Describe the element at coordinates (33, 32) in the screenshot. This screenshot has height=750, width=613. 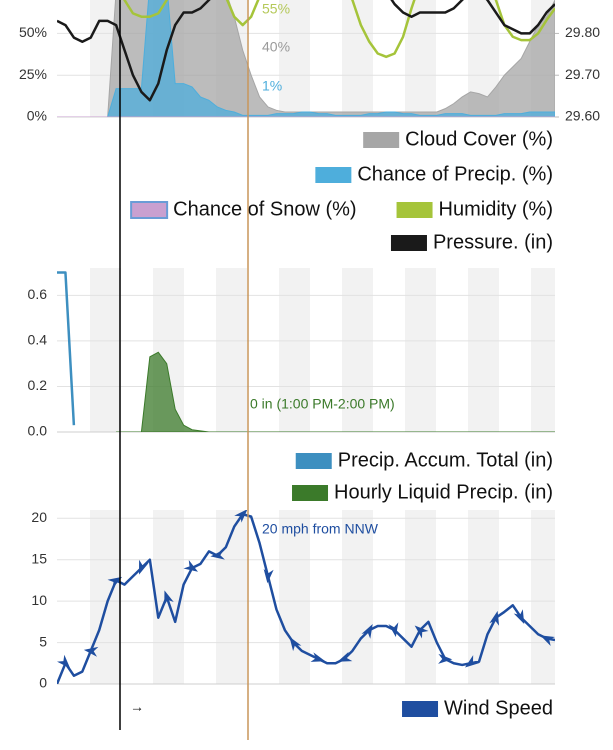
I see `y-tick-label: 50%` at that location.